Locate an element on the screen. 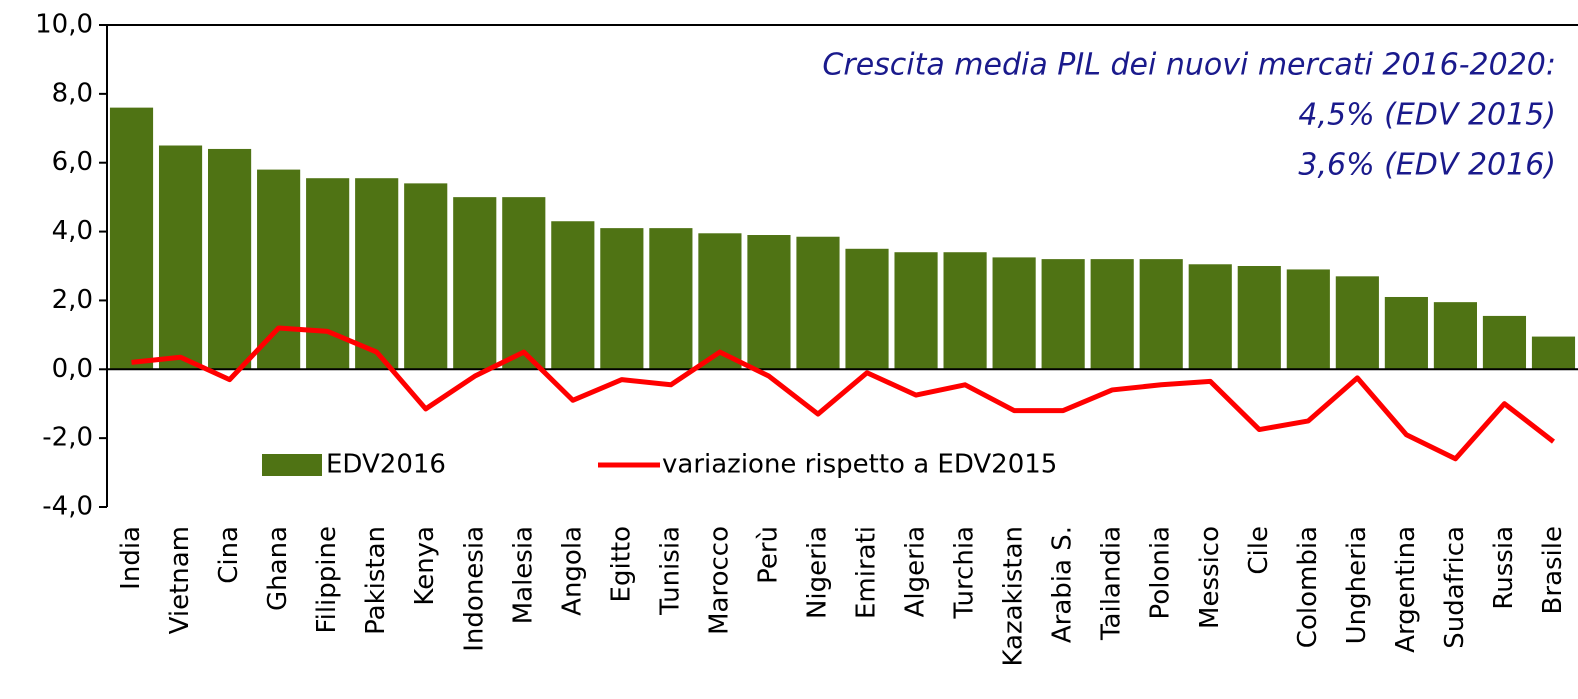 The width and height of the screenshot is (1578, 699). x-tick-label: Pakistan is located at coordinates (376, 580).